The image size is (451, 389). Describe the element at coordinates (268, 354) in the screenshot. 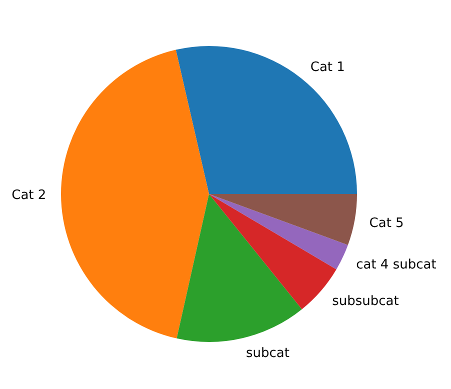

I see `slice-label: subcat` at that location.